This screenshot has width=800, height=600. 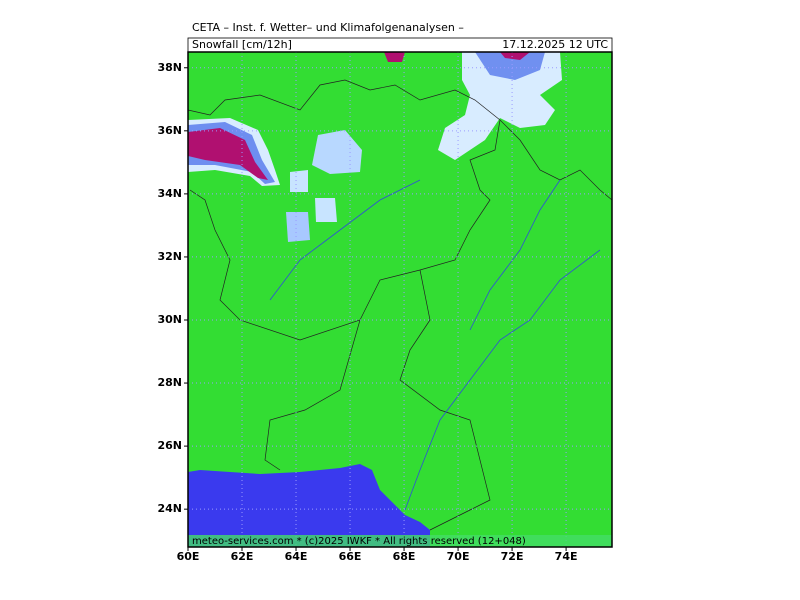 I want to click on x-tick-label: 74E, so click(x=566, y=556).